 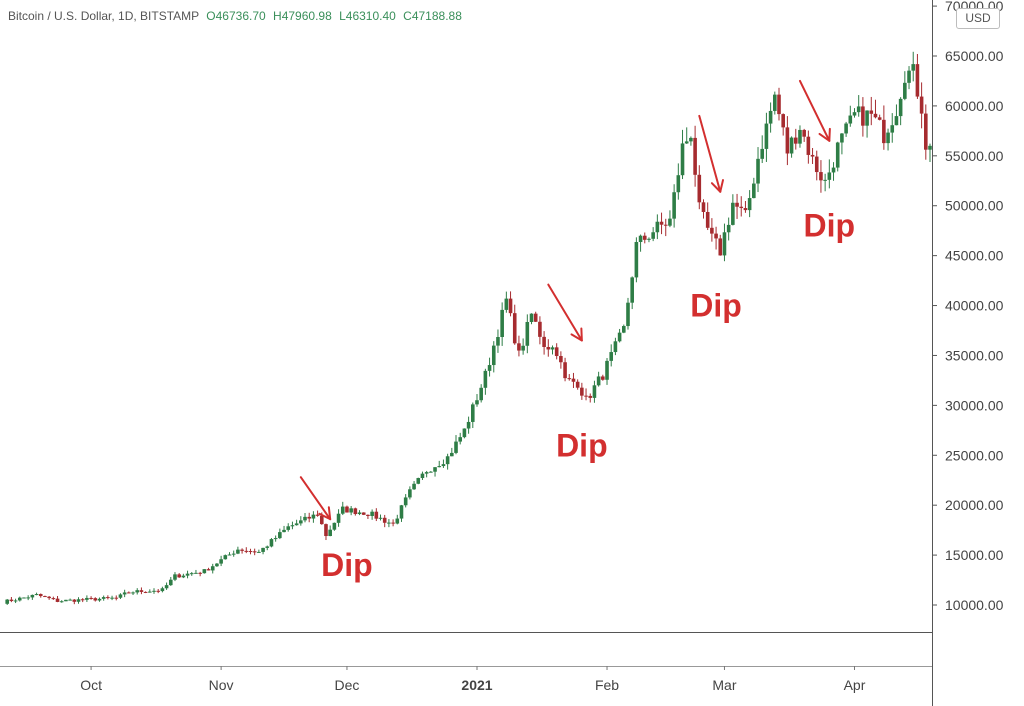 I want to click on price-tick-label: 55000.00, so click(x=974, y=156).